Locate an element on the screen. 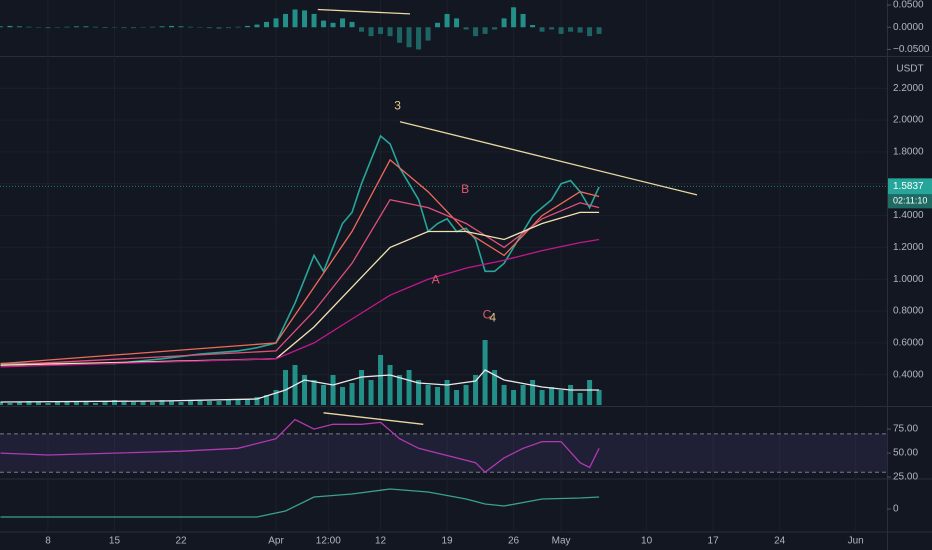  y-tick-label: 0 is located at coordinates (896, 509).